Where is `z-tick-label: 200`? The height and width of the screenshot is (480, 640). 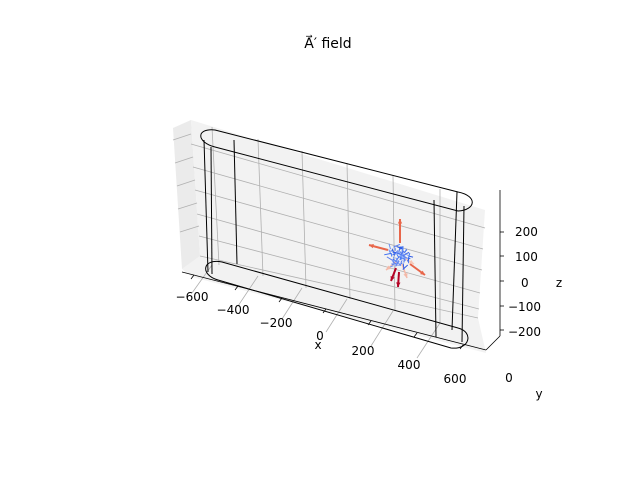
z-tick-label: 200 is located at coordinates (526, 232).